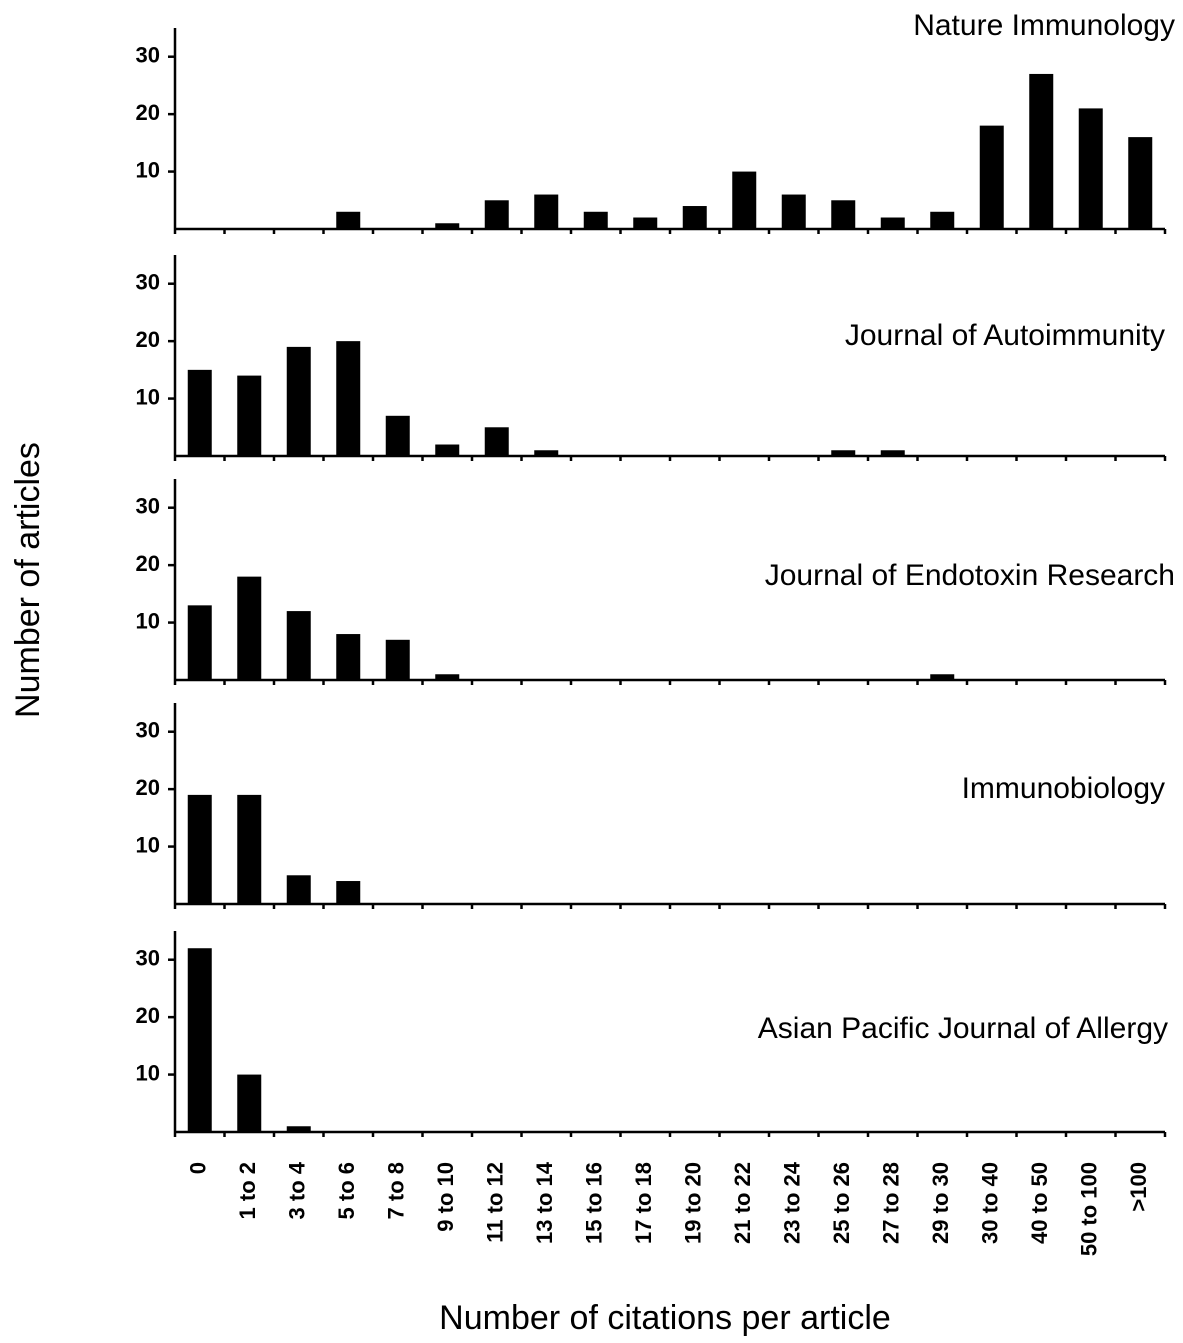 The width and height of the screenshot is (1183, 1343). I want to click on x-tick-label: 13 to 14, so click(544, 1202).